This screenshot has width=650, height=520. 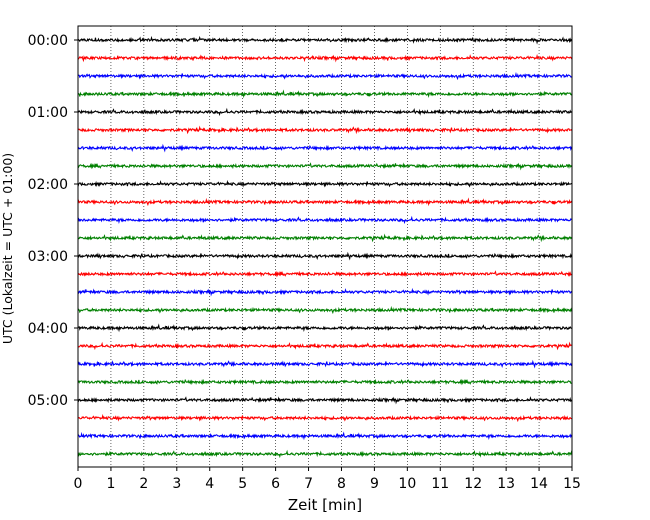 I want to click on x-tick-label: 8, so click(x=341, y=484).